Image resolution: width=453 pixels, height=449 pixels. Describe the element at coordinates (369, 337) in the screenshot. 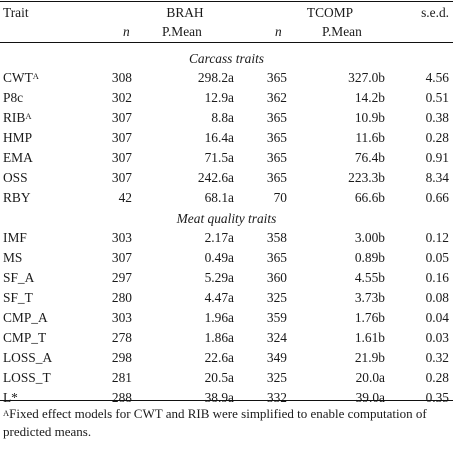

I see `m2-cell: 1.61b` at that location.